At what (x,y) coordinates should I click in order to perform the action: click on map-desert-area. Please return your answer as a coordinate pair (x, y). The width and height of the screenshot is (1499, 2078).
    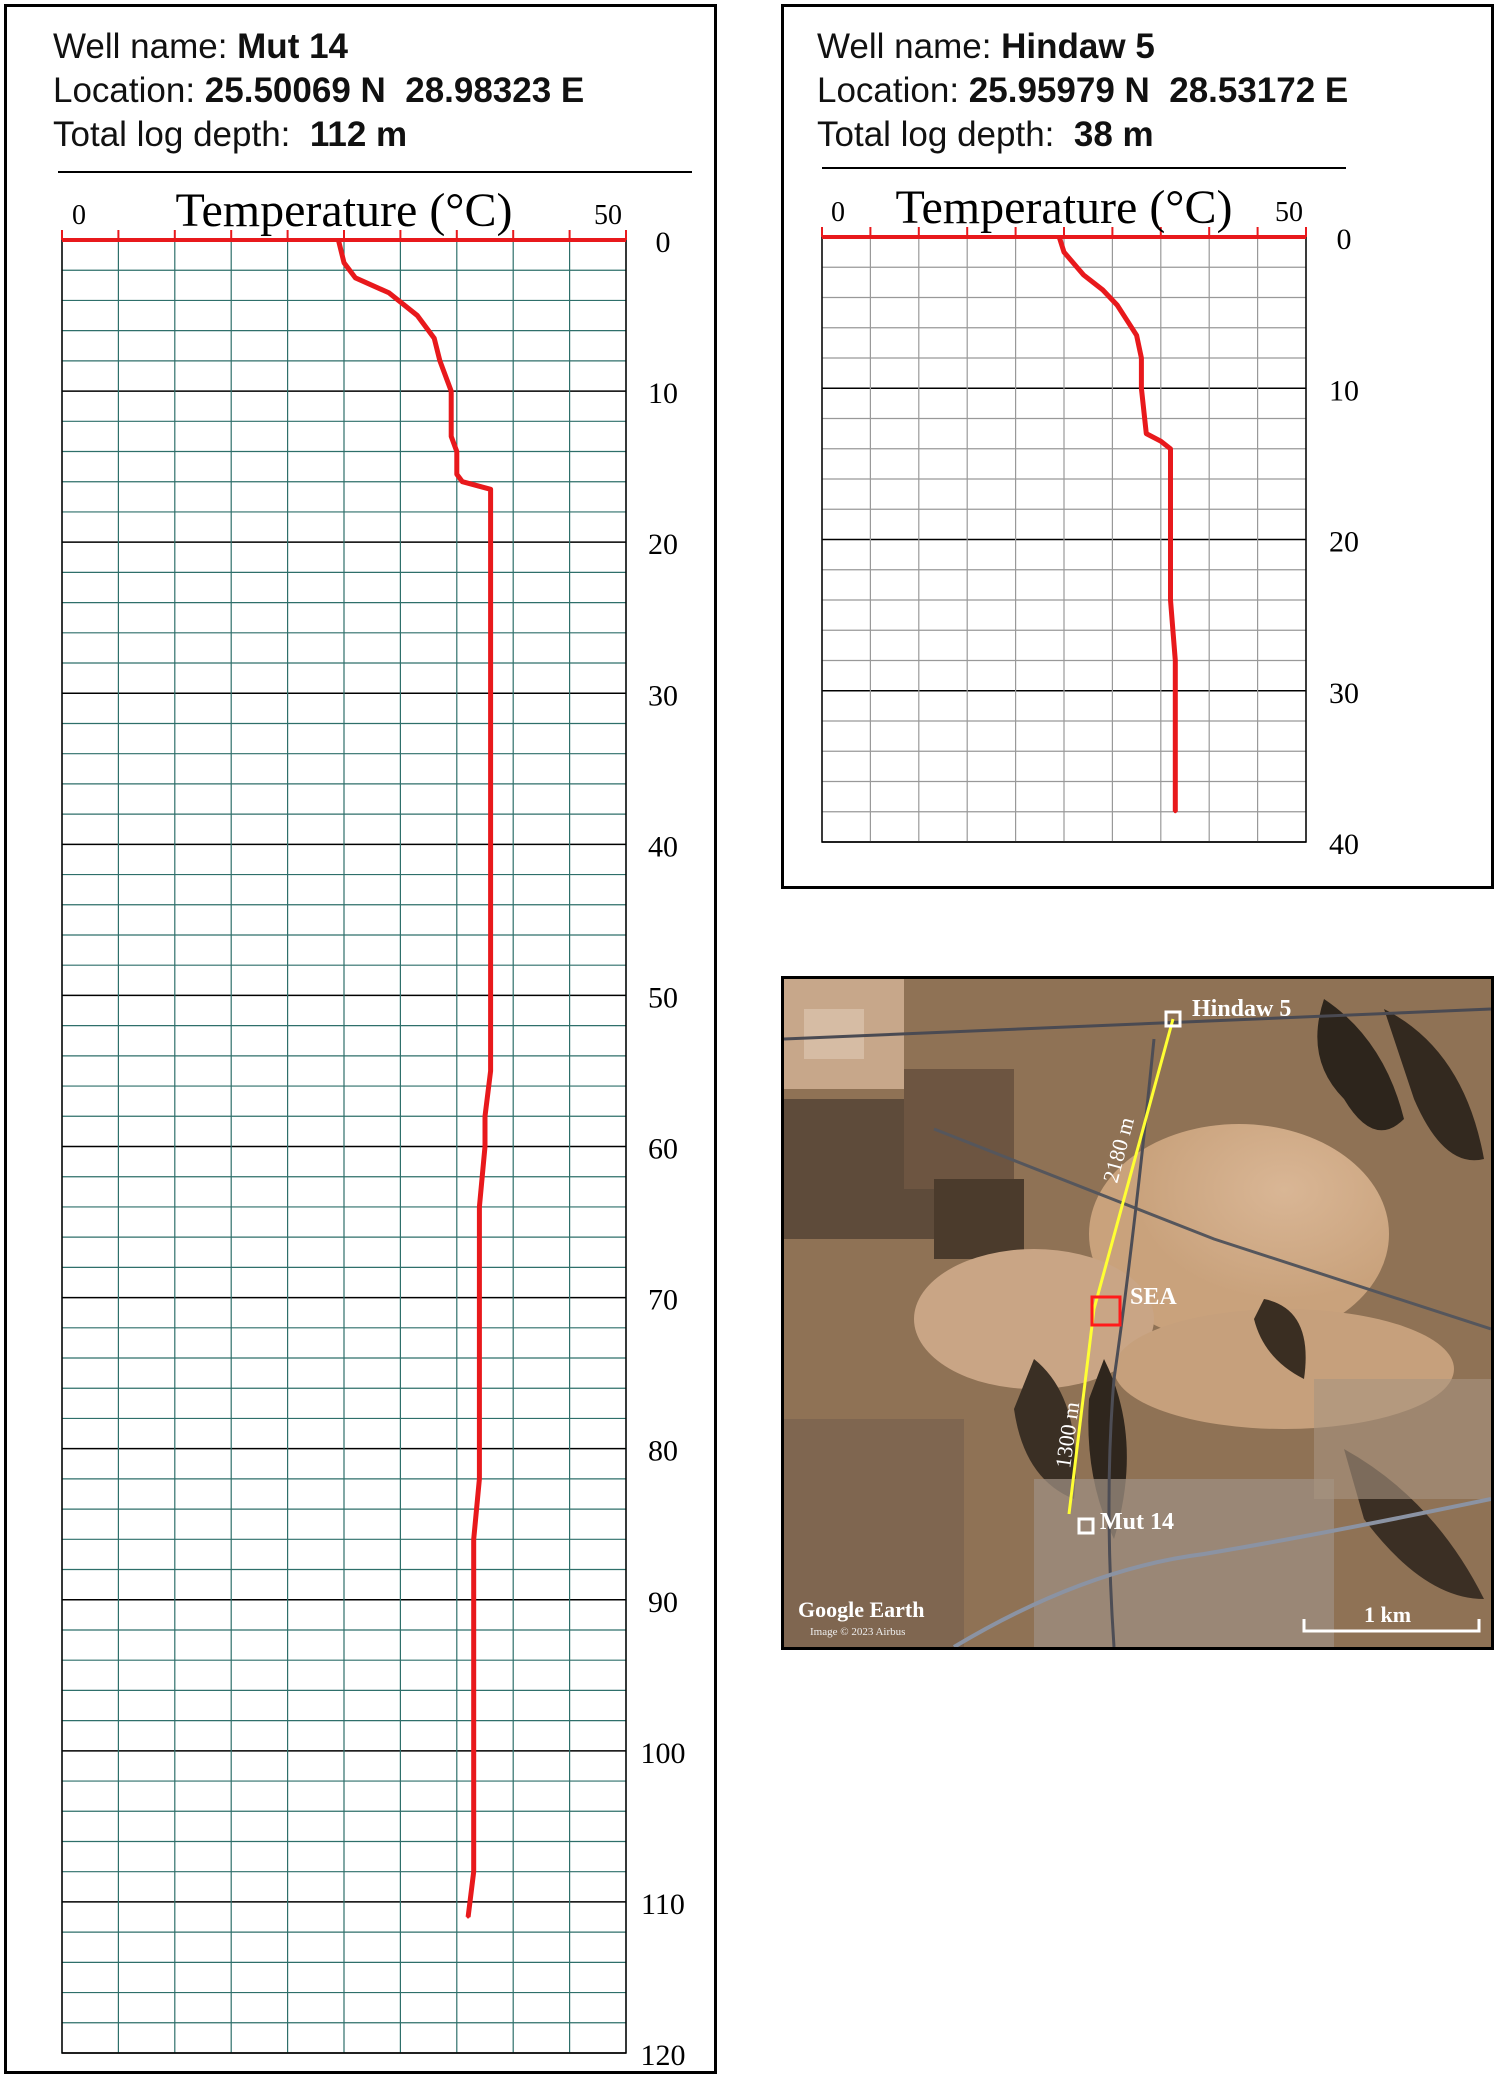
    Looking at the image, I should click on (1239, 1234).